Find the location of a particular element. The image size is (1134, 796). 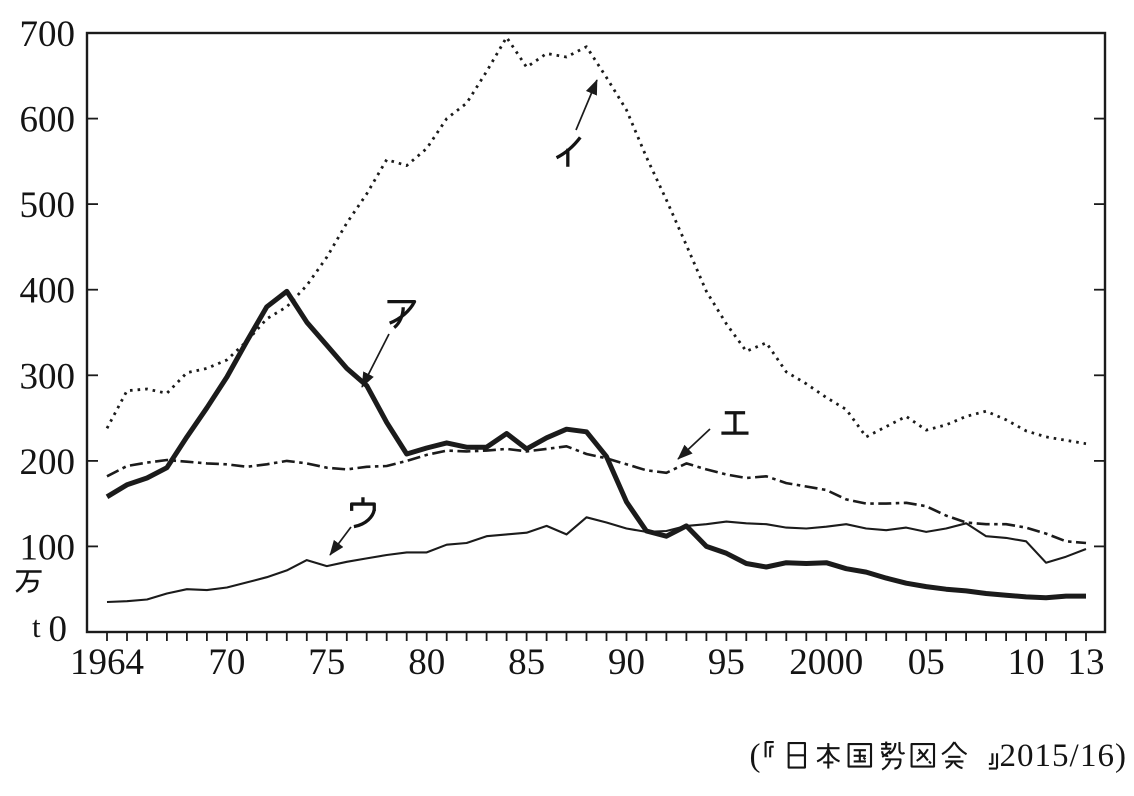

x-tick-label: 80 is located at coordinates (426, 662).